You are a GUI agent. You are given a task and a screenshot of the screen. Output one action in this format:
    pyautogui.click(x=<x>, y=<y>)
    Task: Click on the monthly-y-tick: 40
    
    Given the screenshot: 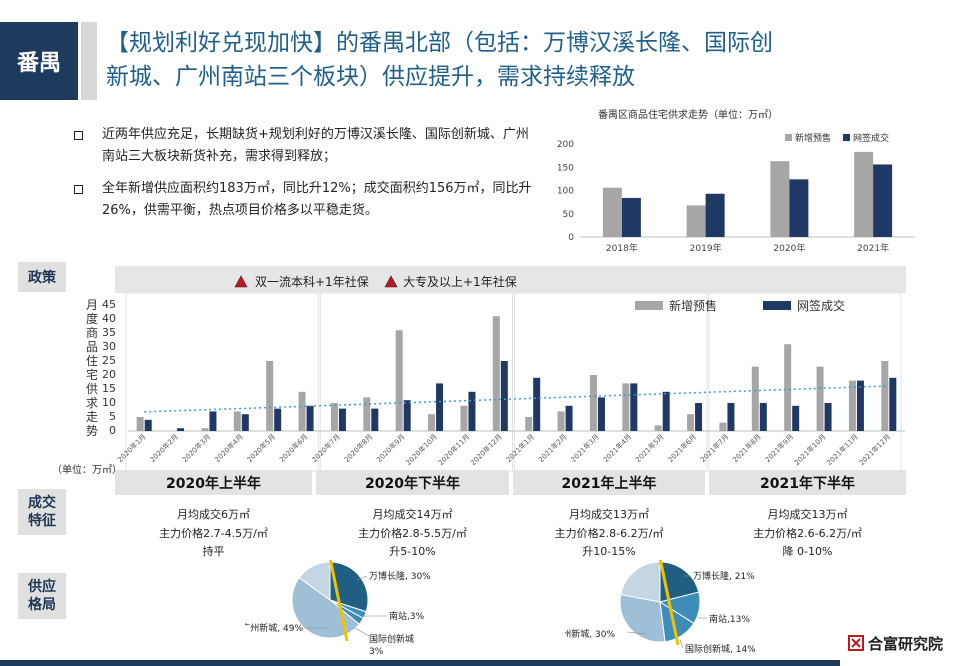 What is the action you would take?
    pyautogui.click(x=109, y=318)
    